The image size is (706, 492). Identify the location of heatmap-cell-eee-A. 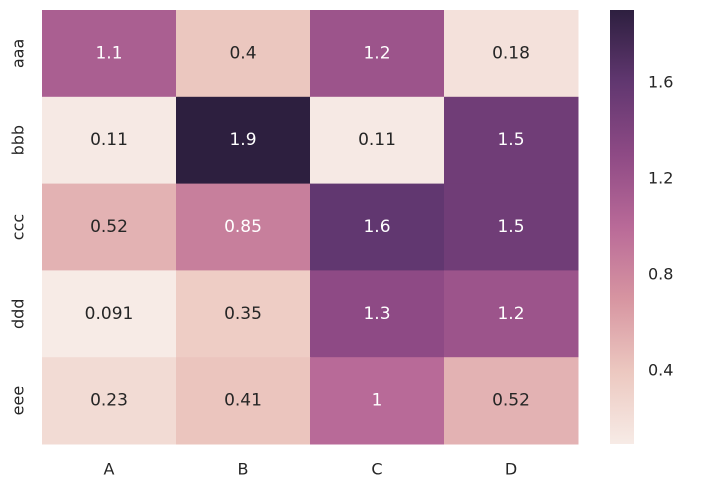
(109, 401).